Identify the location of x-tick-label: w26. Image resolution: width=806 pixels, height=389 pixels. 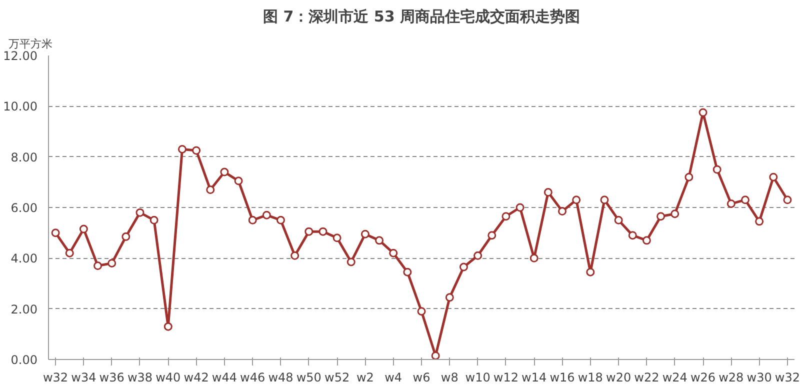
(703, 377).